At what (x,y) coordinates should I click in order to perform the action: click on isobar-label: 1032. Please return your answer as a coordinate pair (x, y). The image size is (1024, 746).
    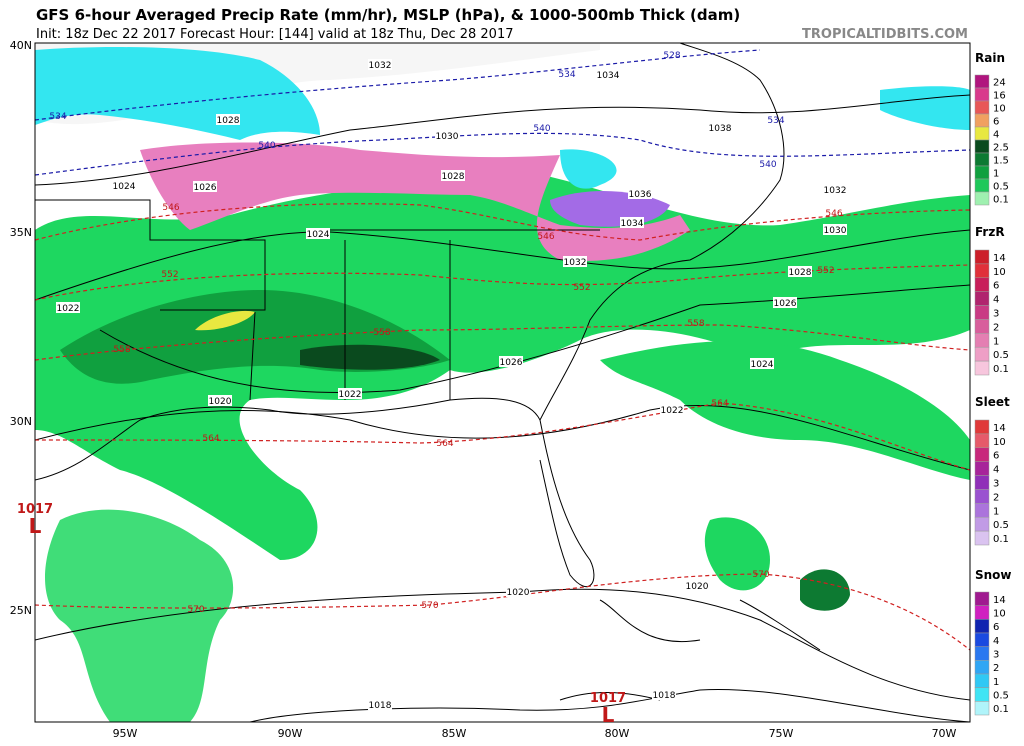
    Looking at the image, I should click on (575, 263).